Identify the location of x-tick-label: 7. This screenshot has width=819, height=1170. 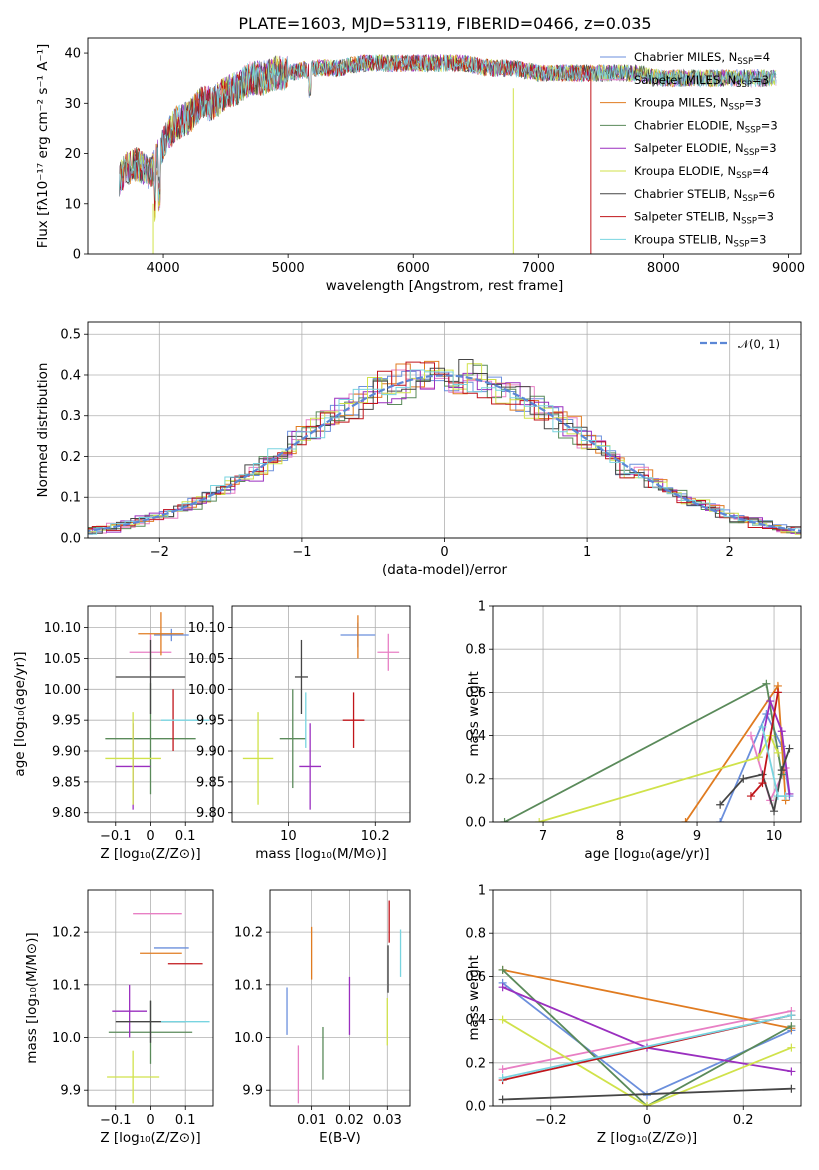
(543, 836).